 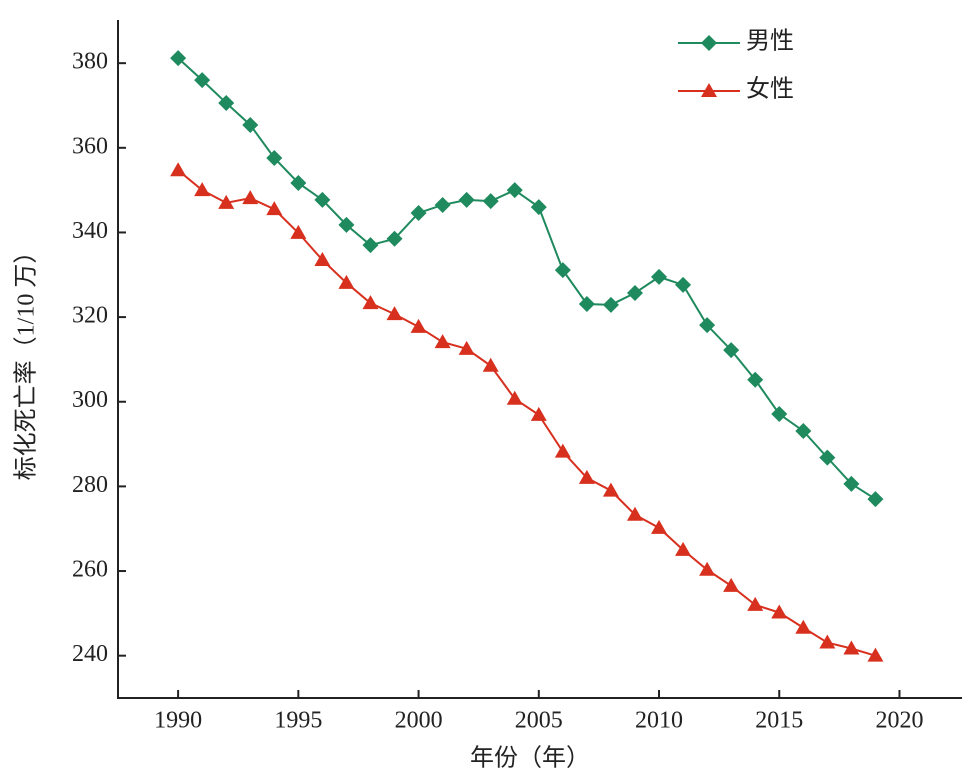 What do you see at coordinates (298, 721) in the screenshot?
I see `x-tick-label: 1995` at bounding box center [298, 721].